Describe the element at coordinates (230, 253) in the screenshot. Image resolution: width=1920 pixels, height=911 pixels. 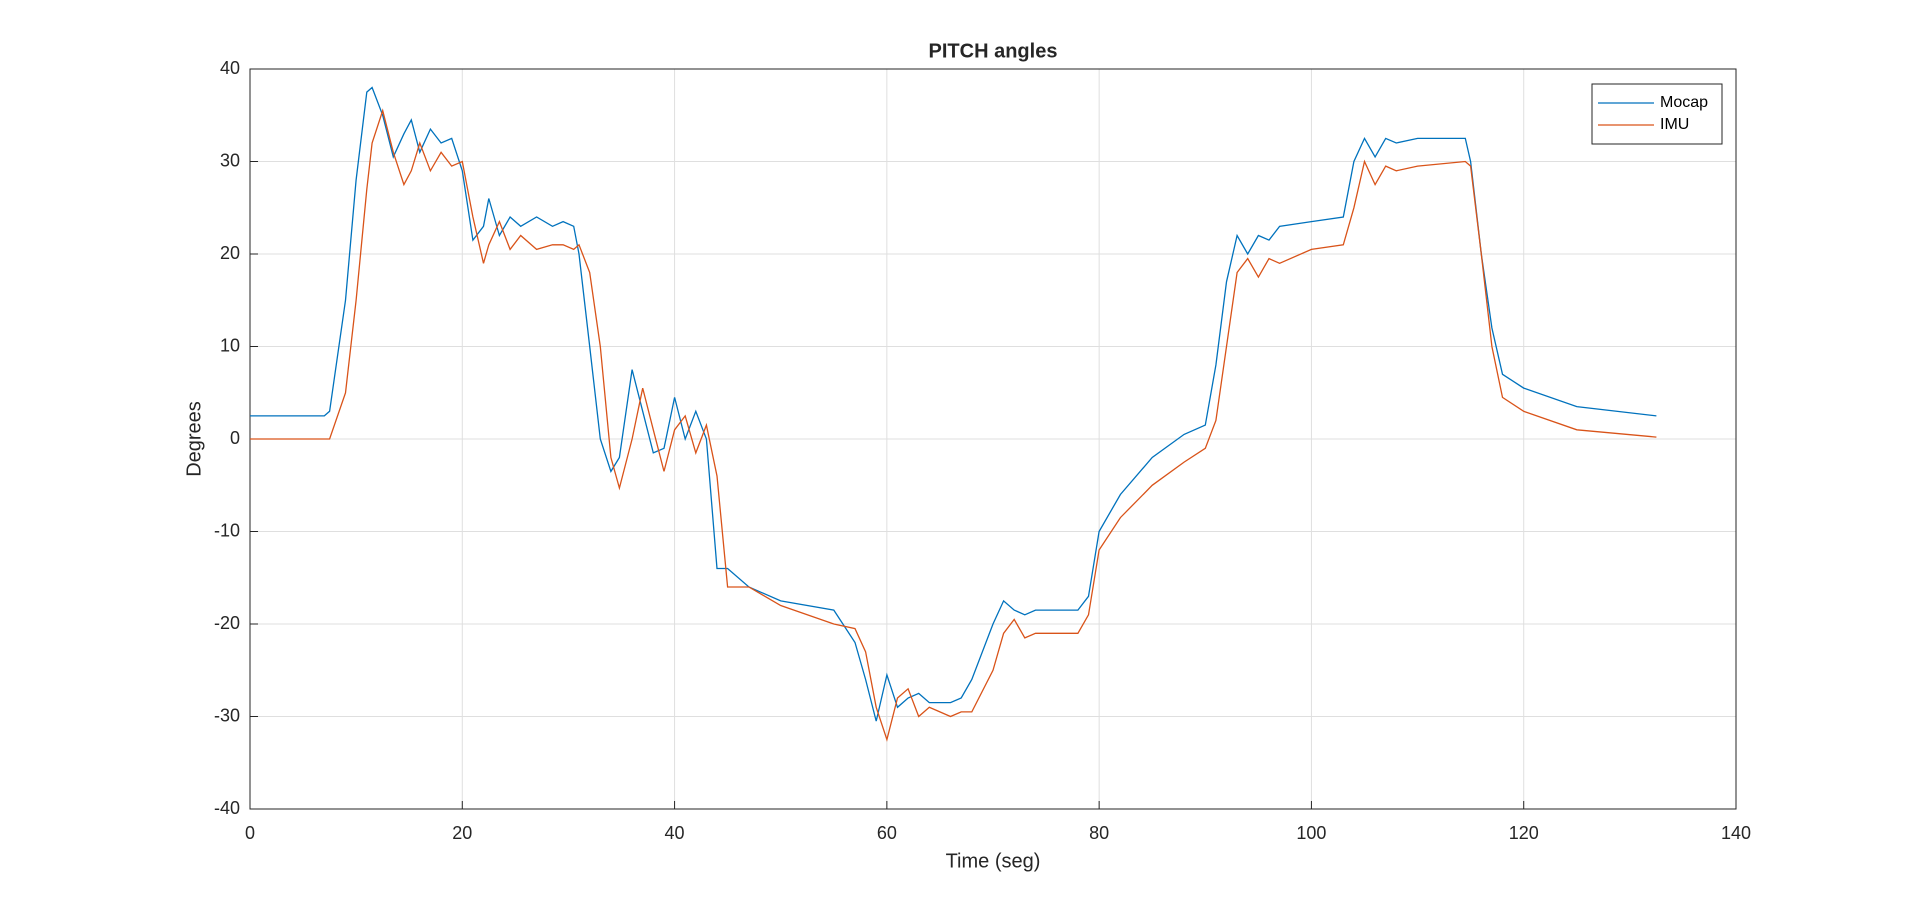
I see `y-tick-label: 20` at that location.